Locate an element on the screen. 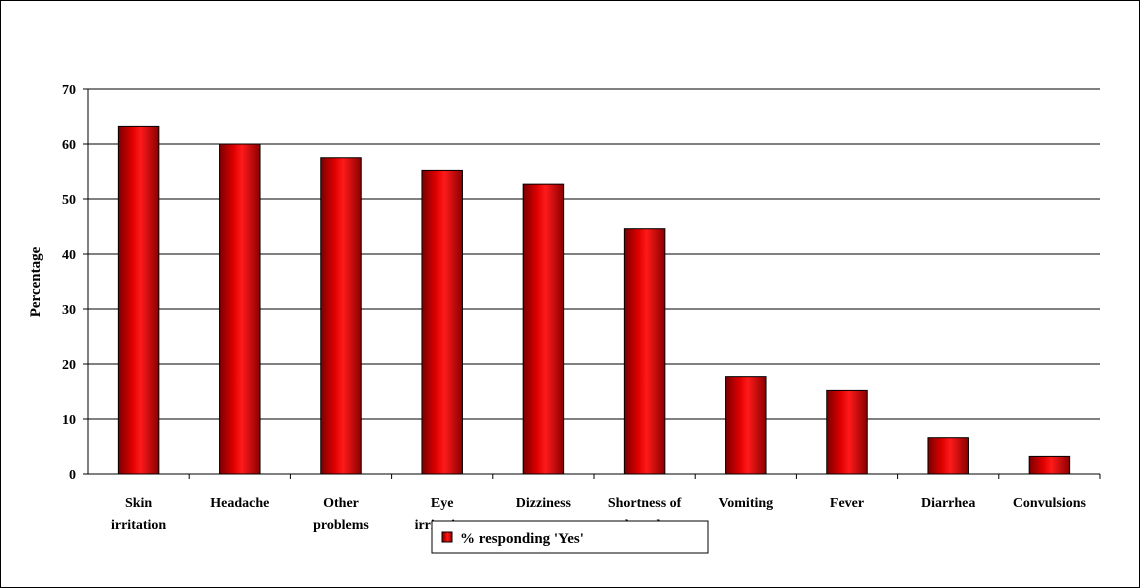  legend-label: % responding 'Yes' is located at coordinates (522, 539).